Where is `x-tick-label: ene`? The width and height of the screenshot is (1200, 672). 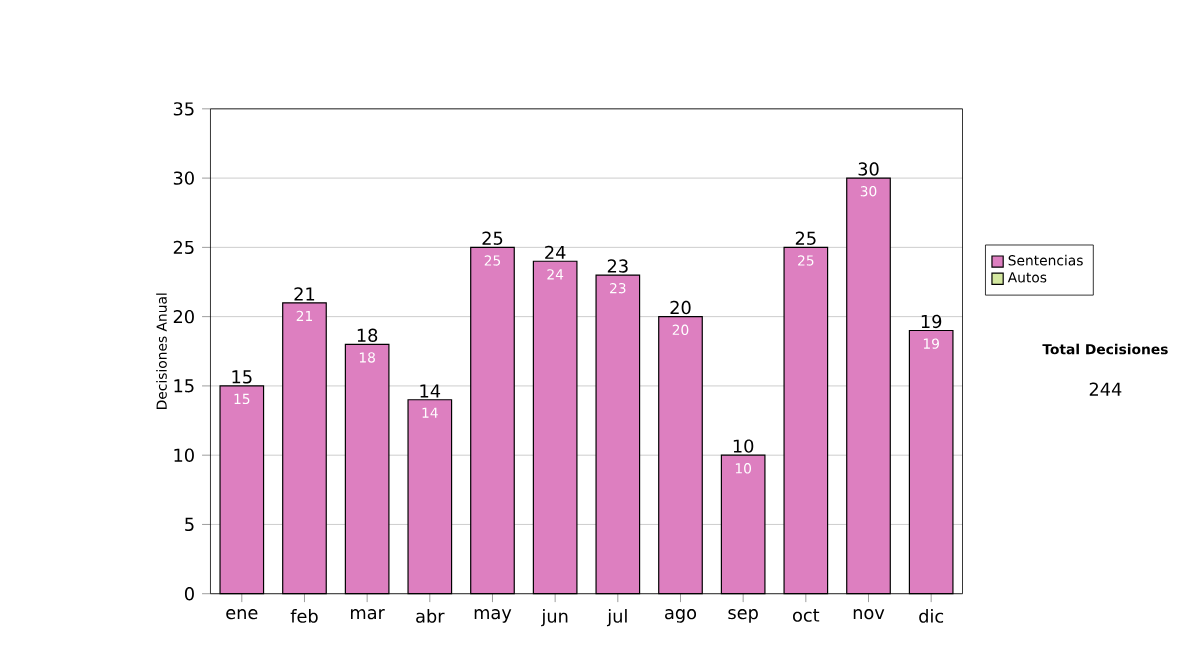 x-tick-label: ene is located at coordinates (242, 613).